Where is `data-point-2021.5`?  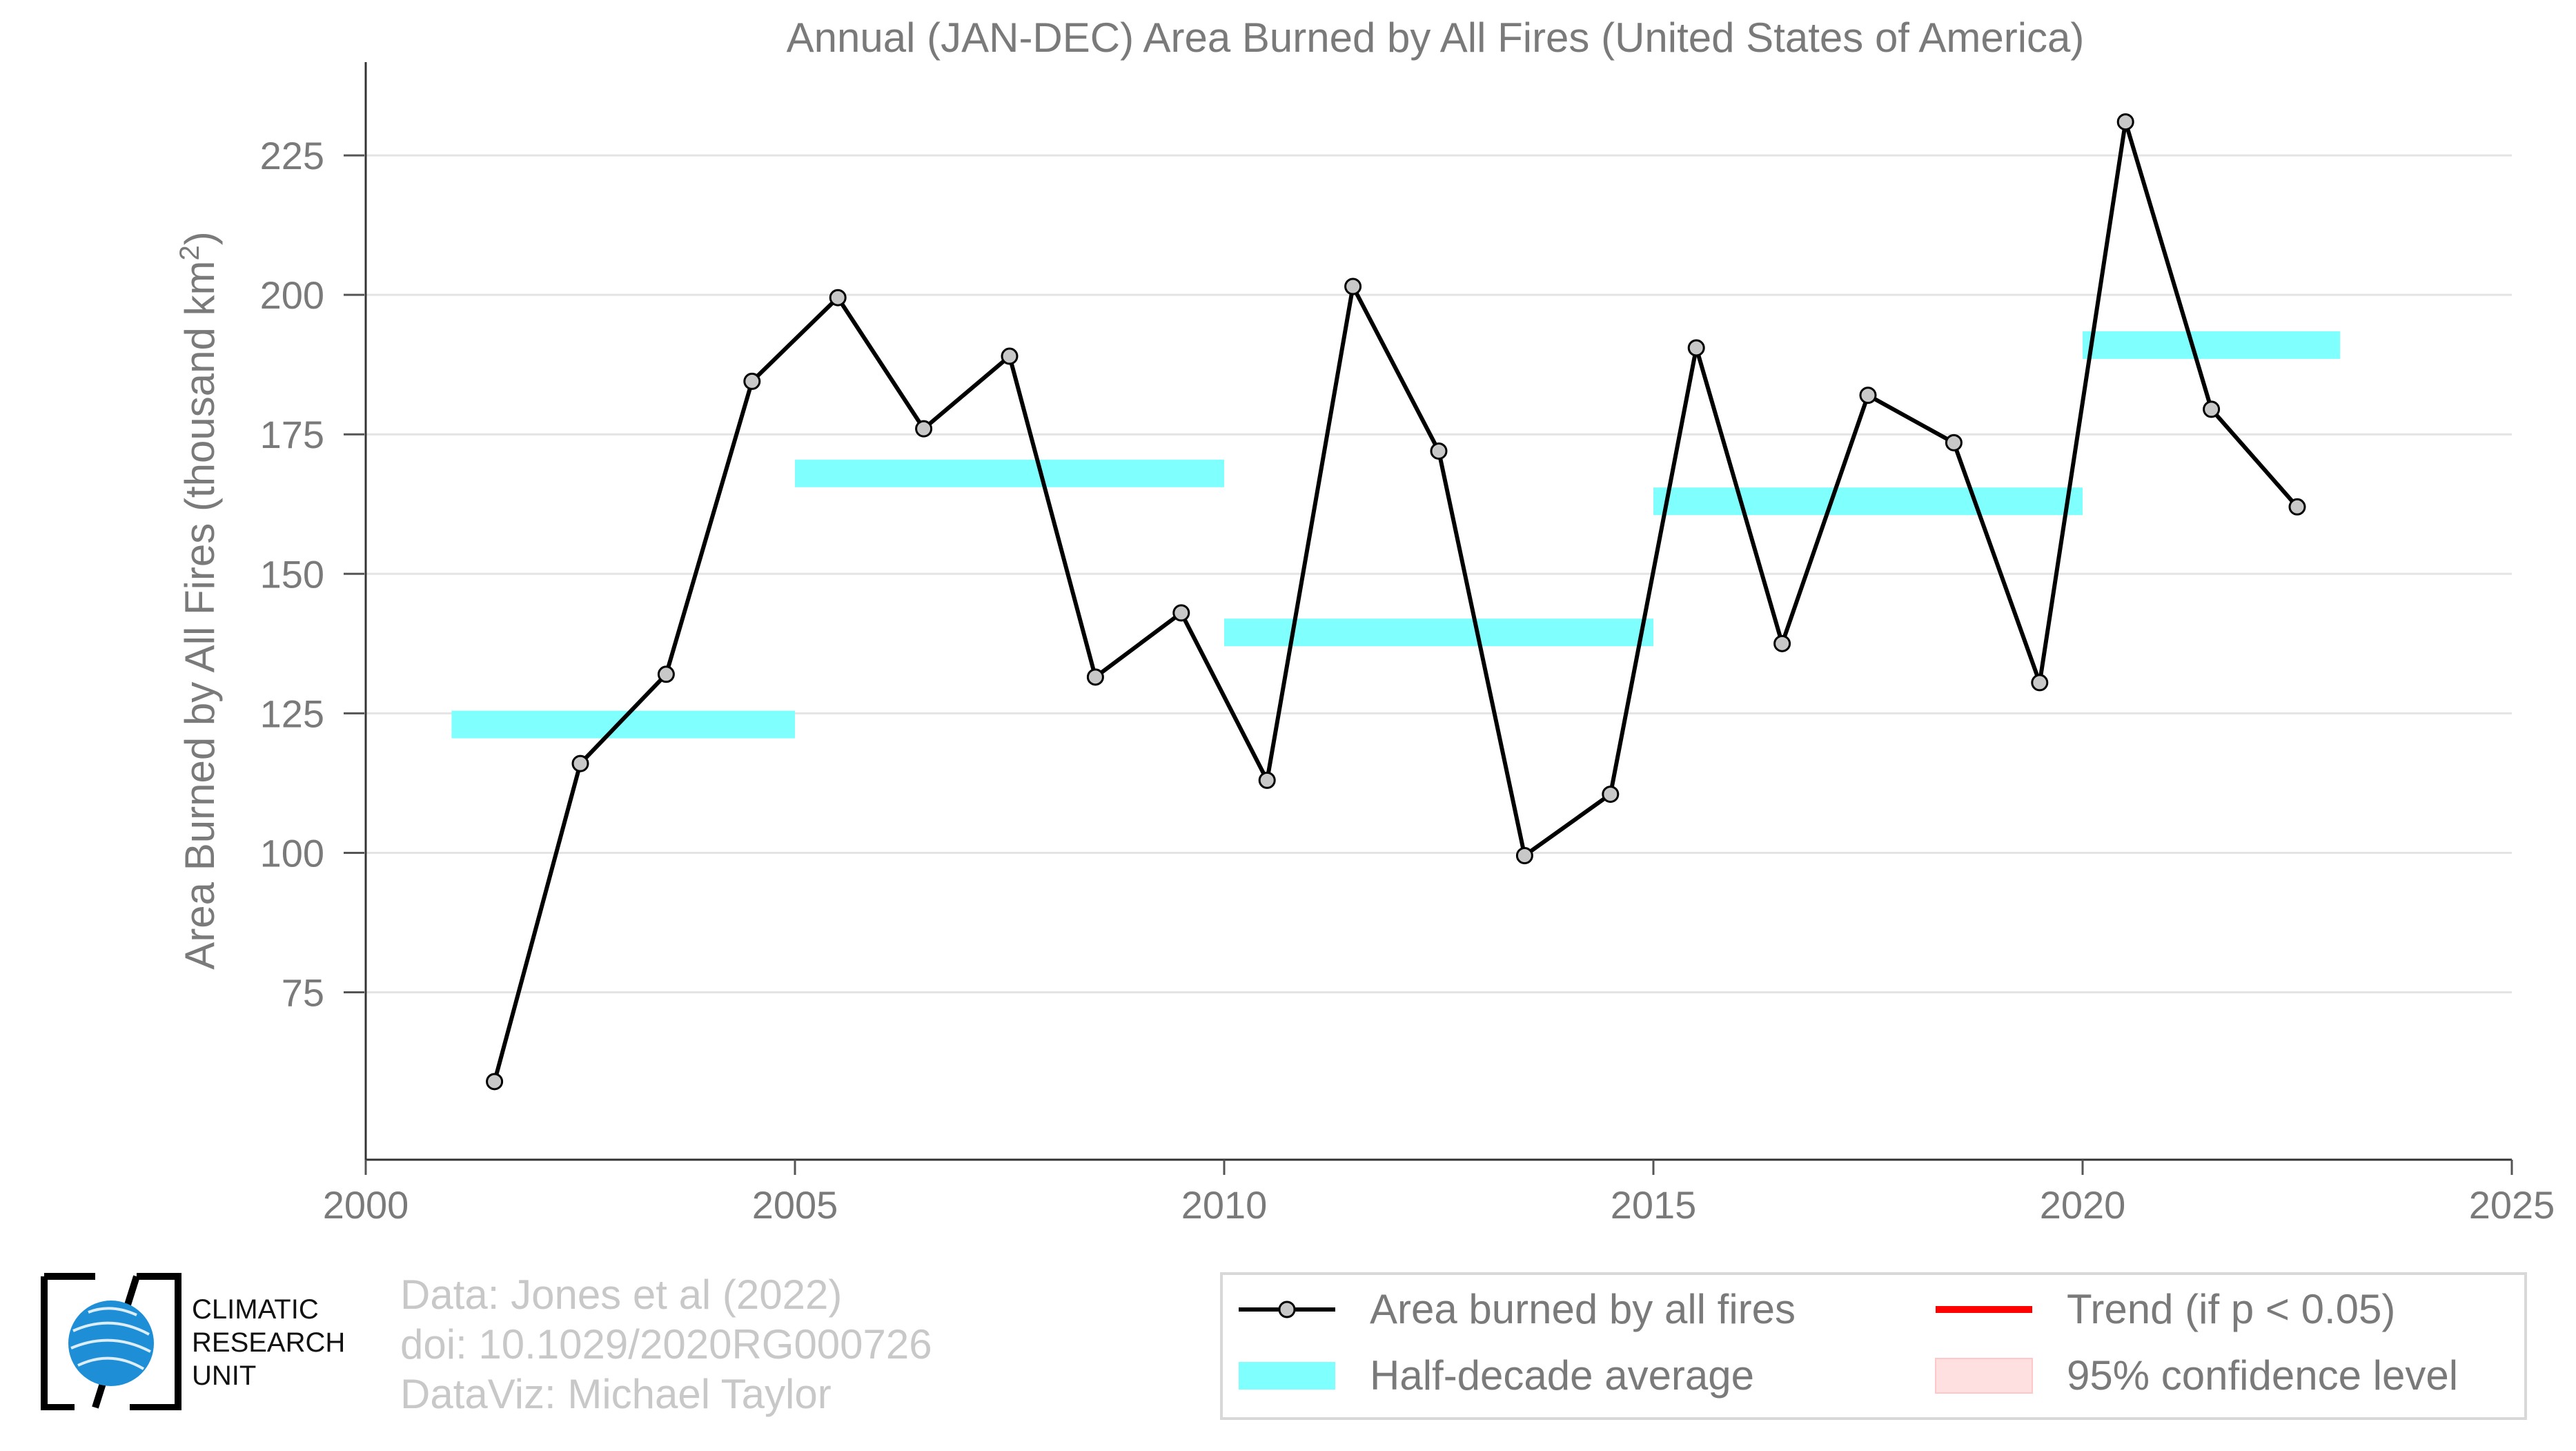 data-point-2021.5 is located at coordinates (2212, 409).